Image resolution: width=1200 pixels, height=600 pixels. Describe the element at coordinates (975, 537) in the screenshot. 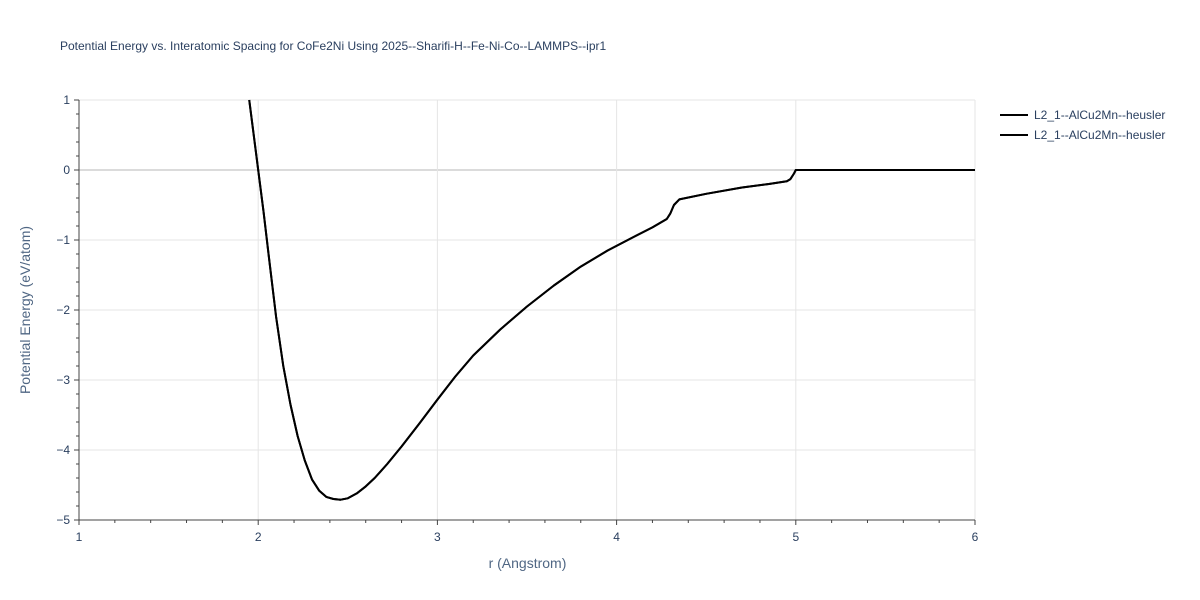

I see `x-tick-label: 6` at that location.